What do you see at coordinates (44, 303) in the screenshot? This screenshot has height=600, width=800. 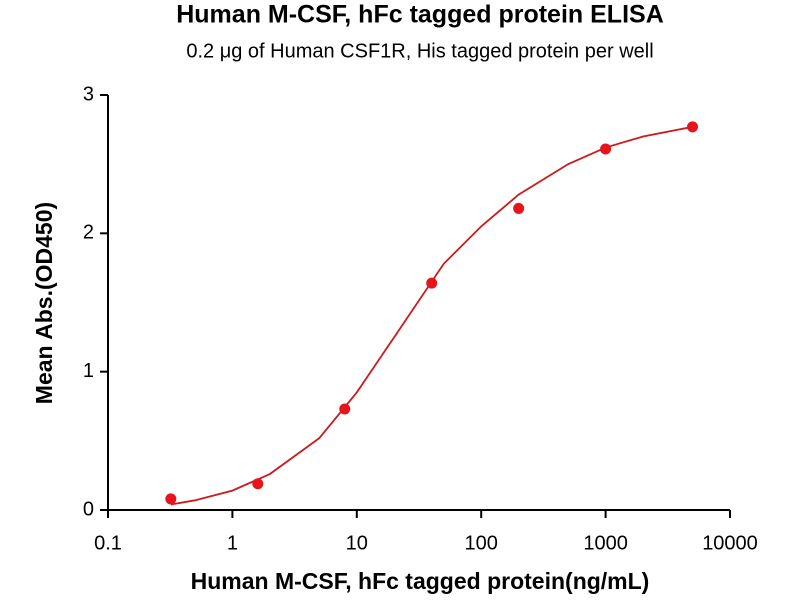 I see `y-axis-label: Mean Abs.(OD450)` at bounding box center [44, 303].